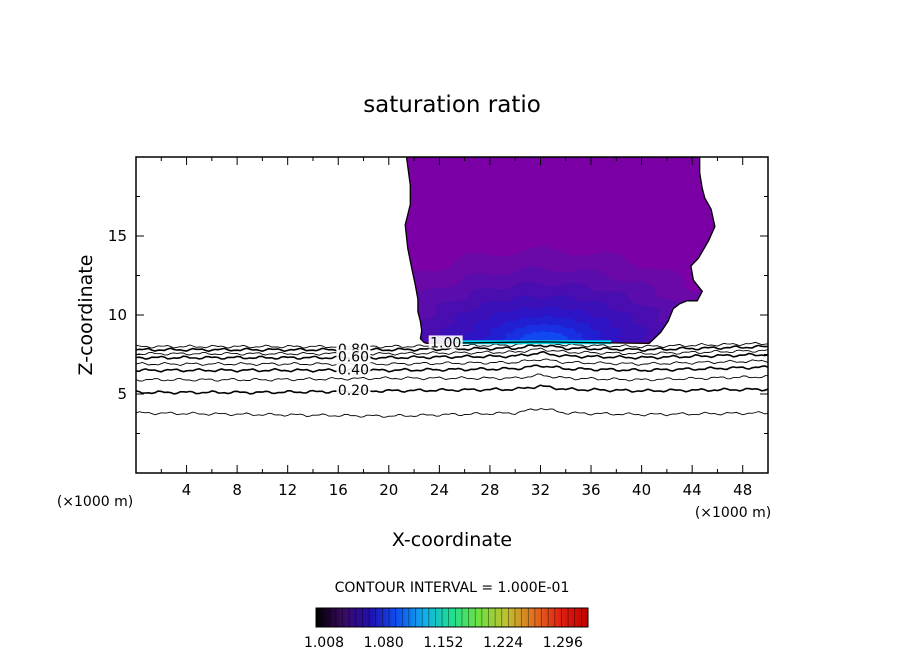 The height and width of the screenshot is (654, 904). I want to click on y-axis-label: Z-coordinate, so click(86, 315).